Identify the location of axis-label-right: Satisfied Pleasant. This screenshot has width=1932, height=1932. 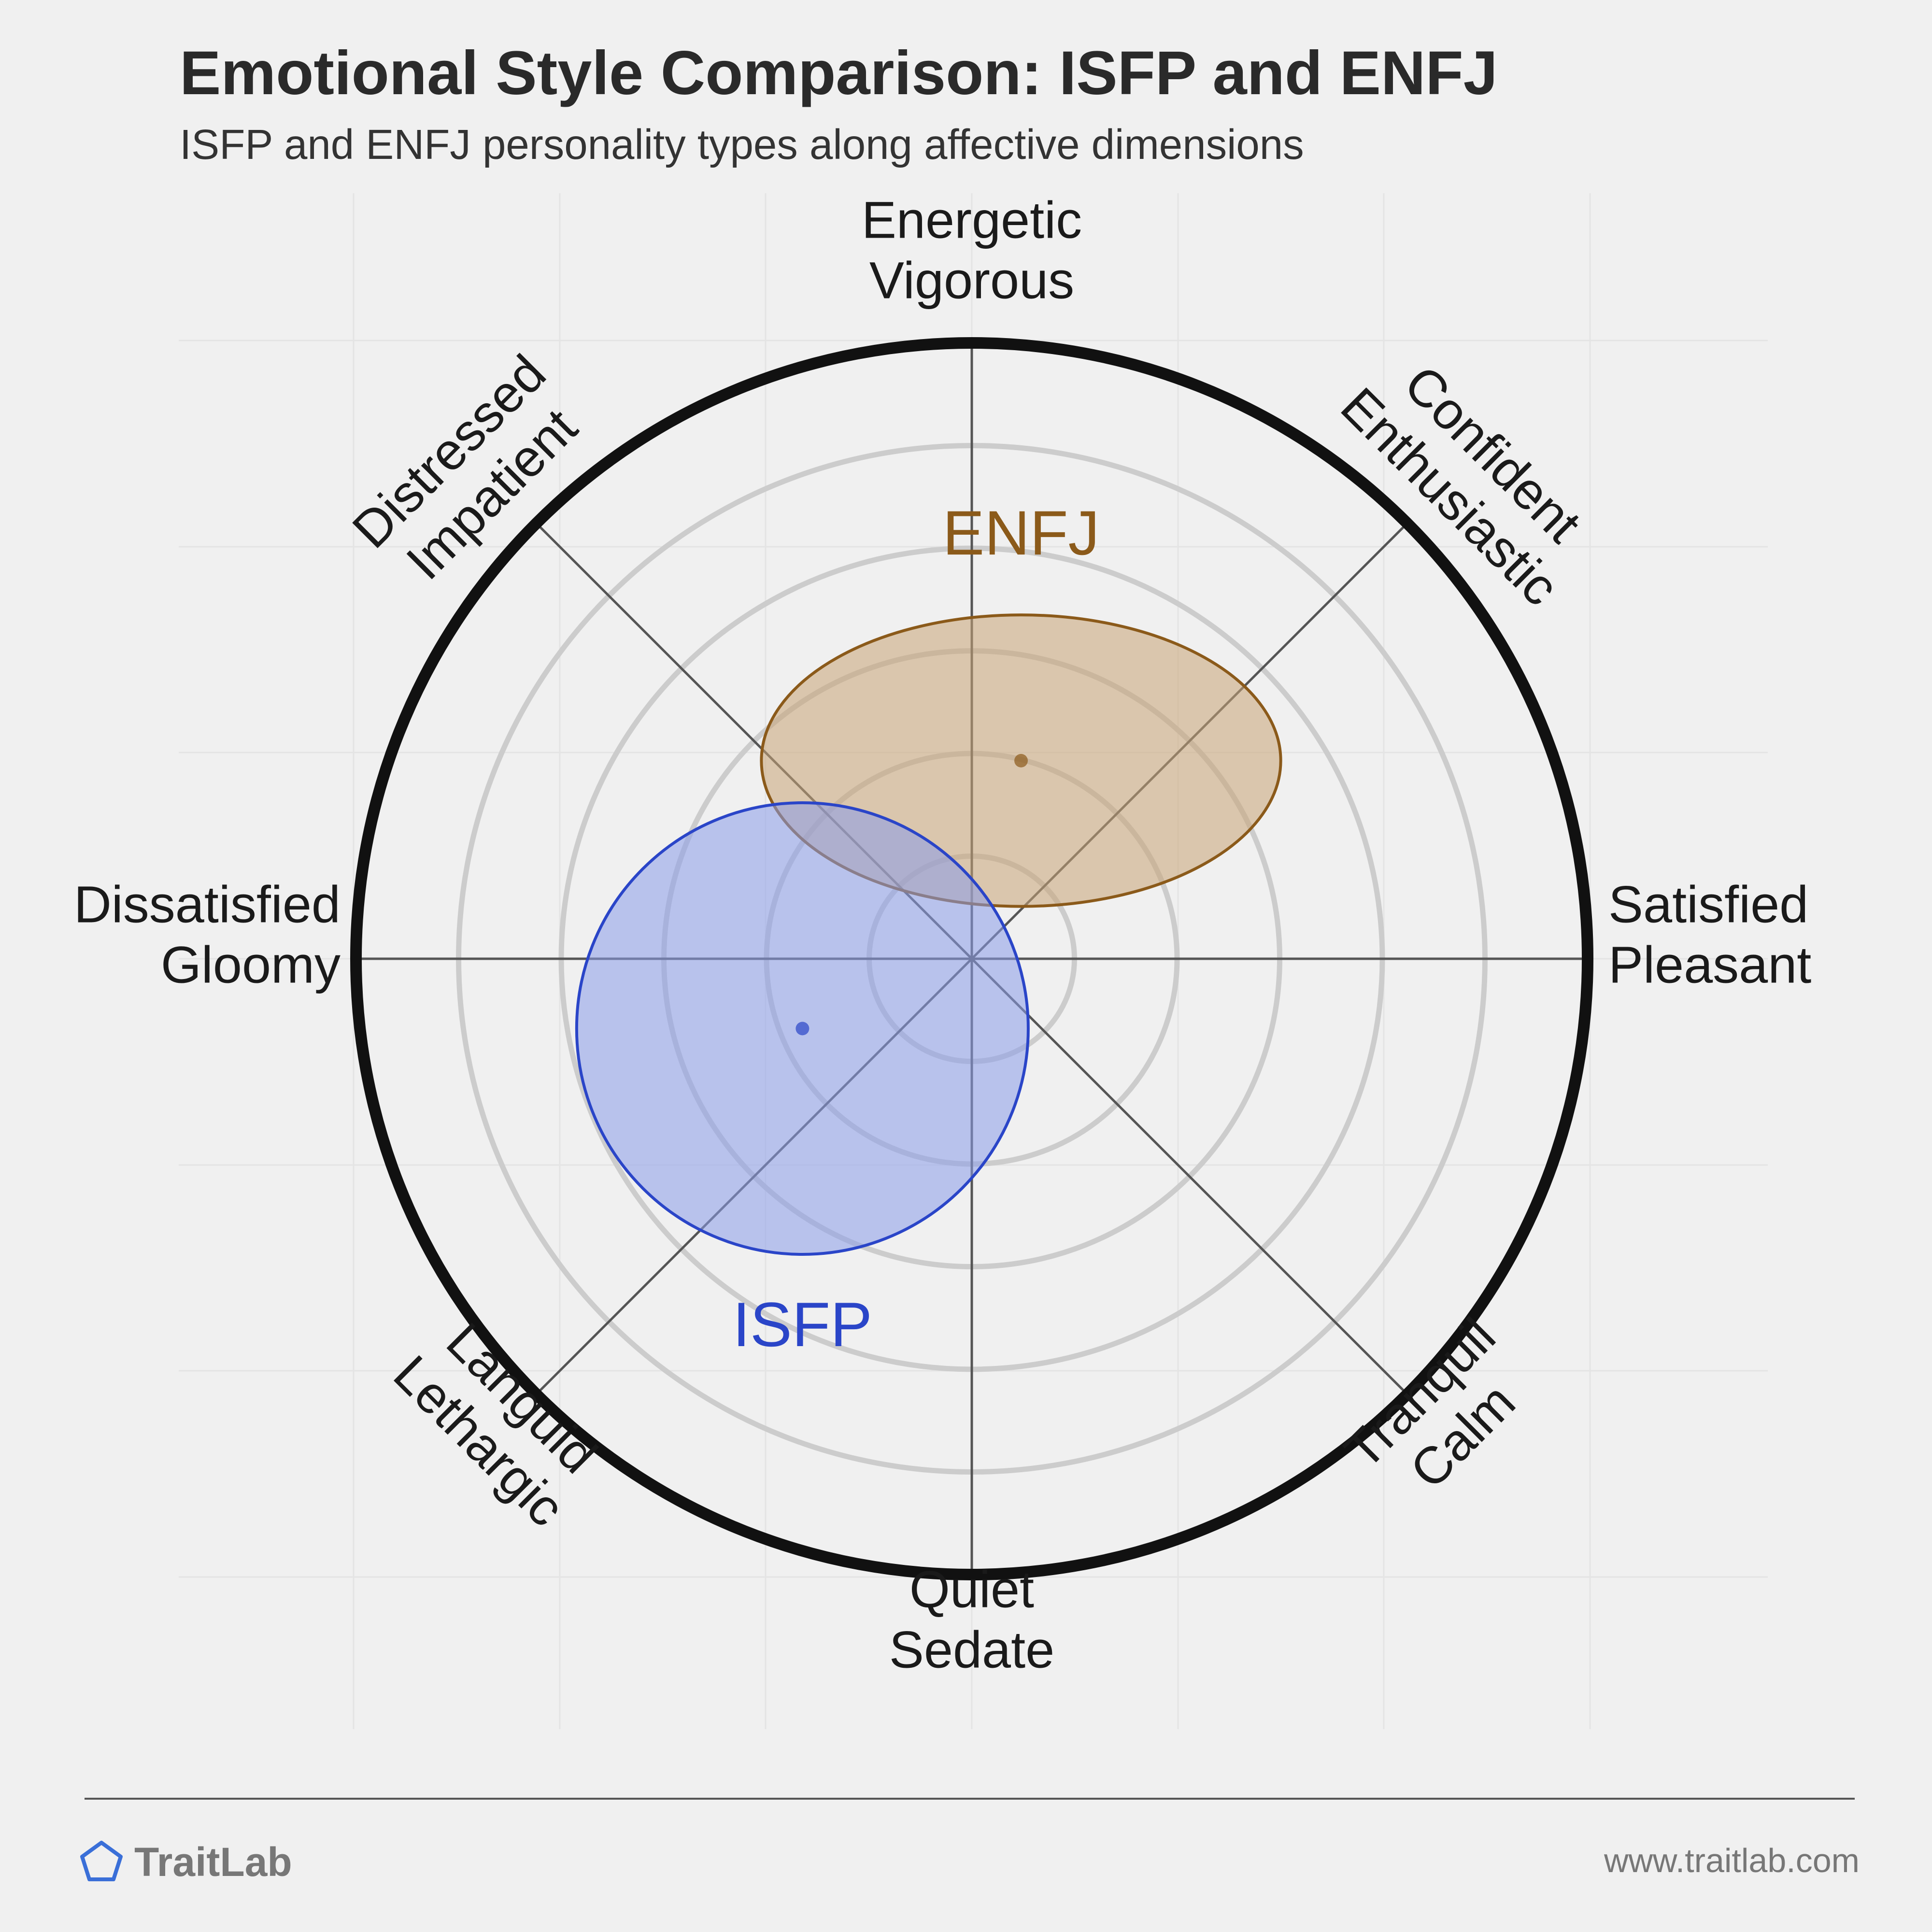
(1709, 934).